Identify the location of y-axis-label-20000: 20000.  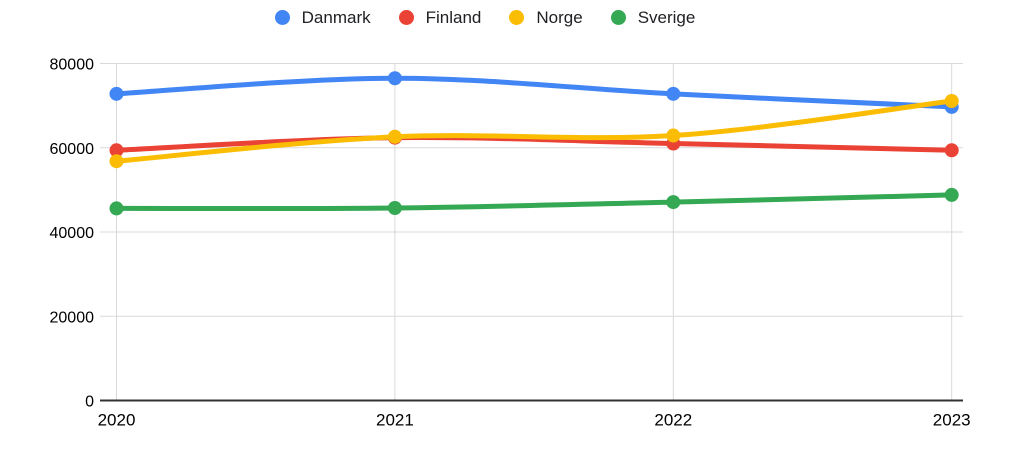
(72, 317).